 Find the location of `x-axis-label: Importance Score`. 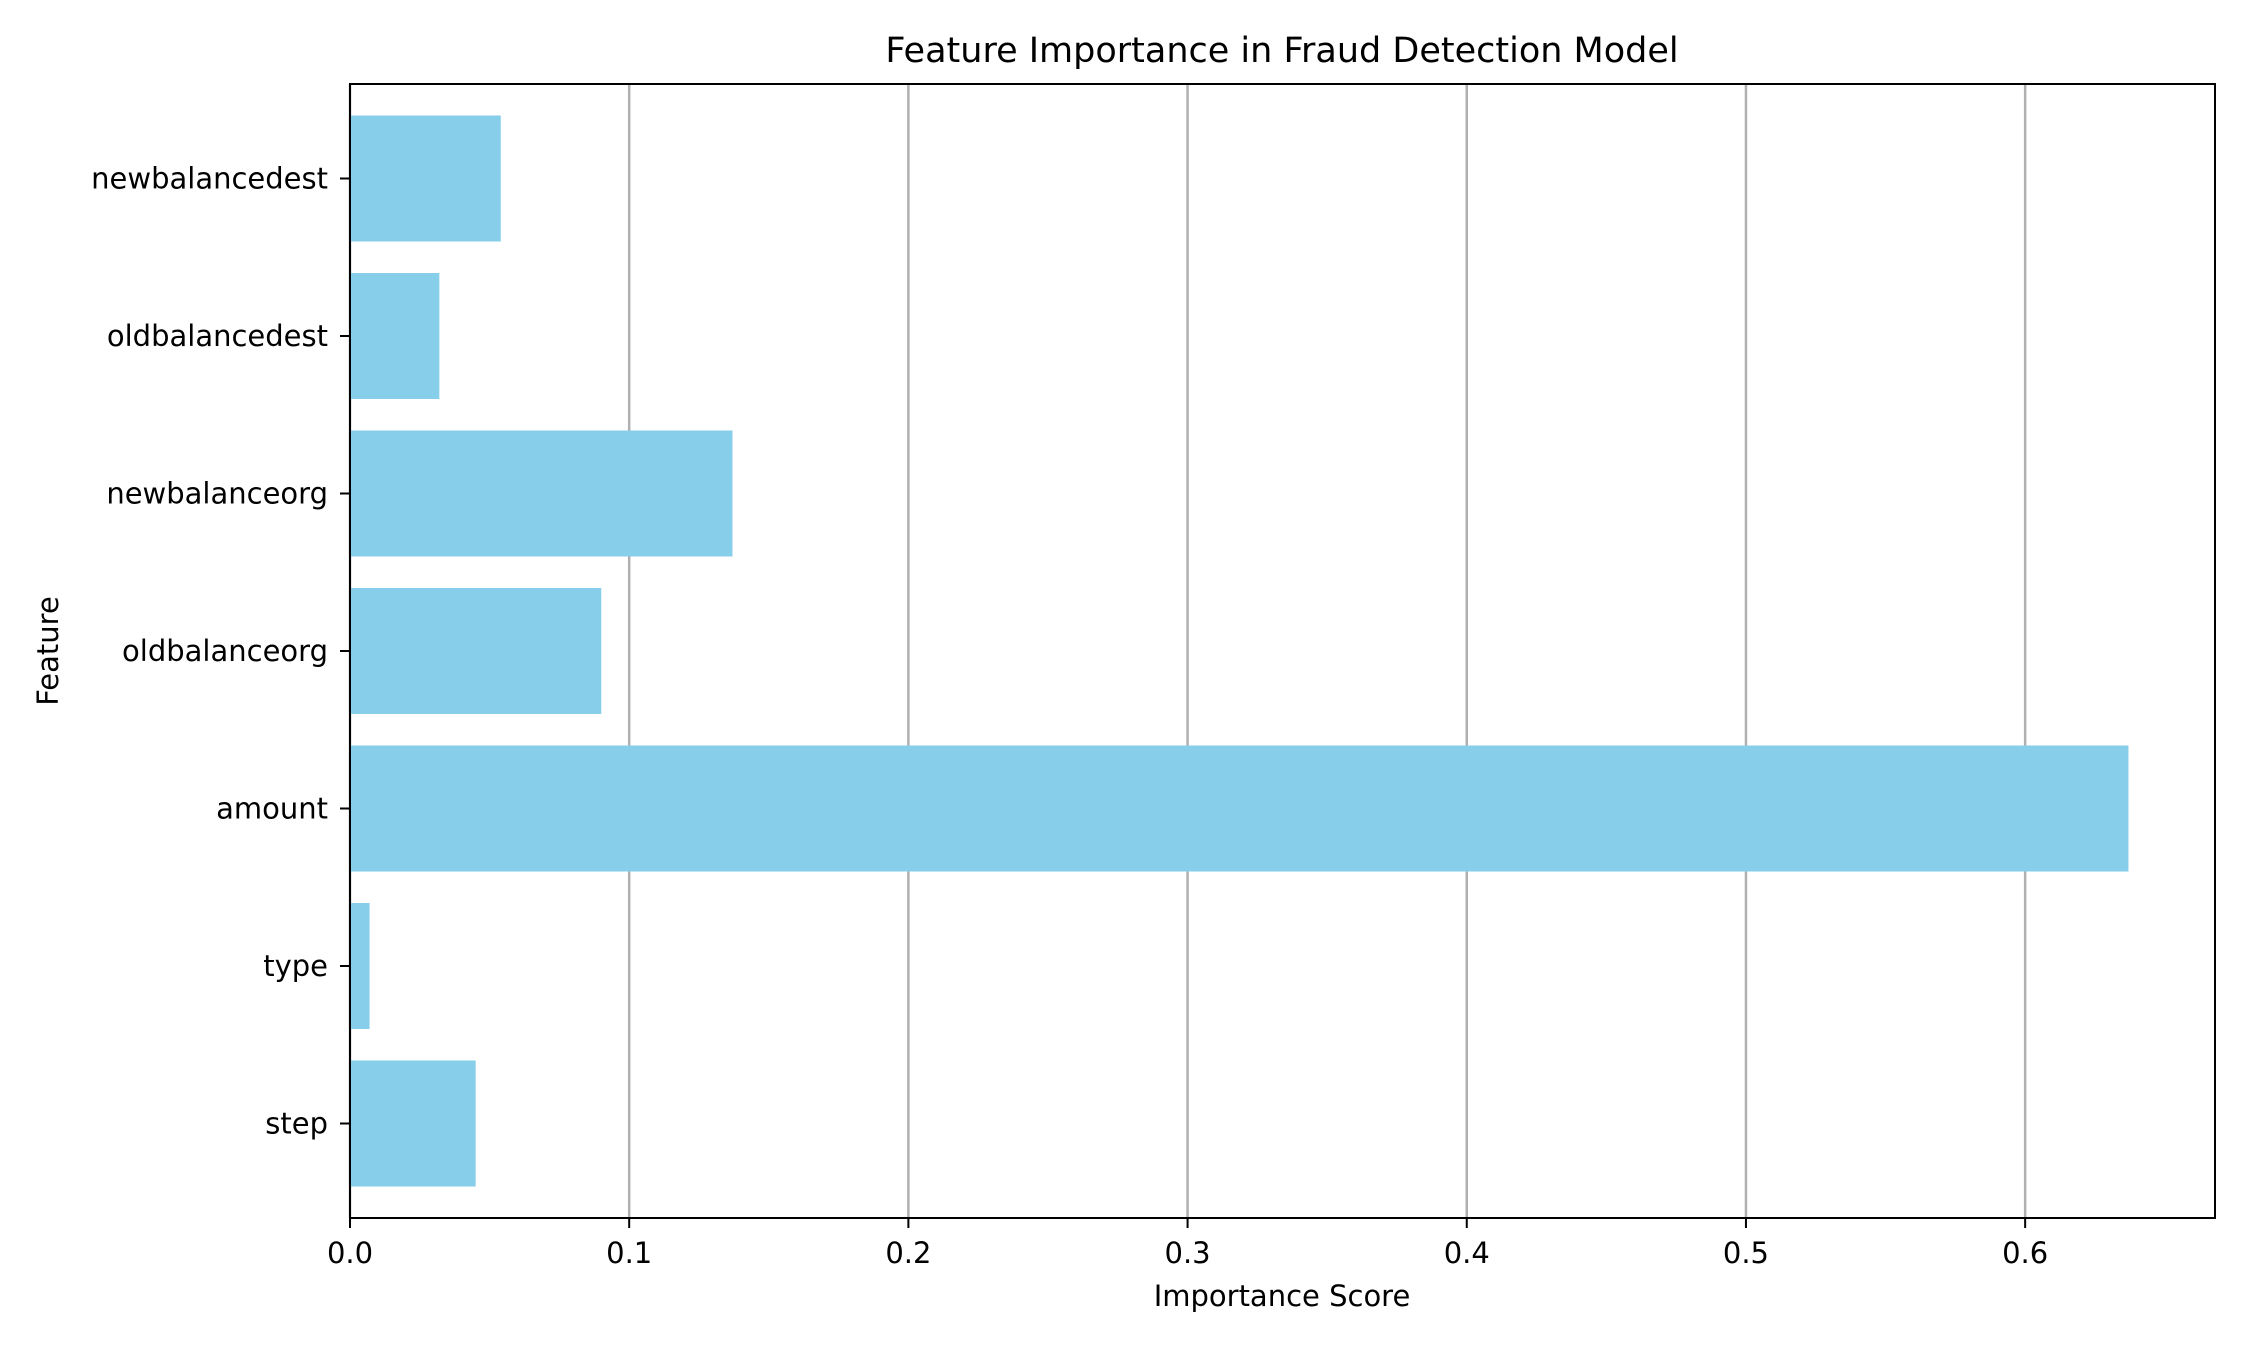

x-axis-label: Importance Score is located at coordinates (1282, 1296).